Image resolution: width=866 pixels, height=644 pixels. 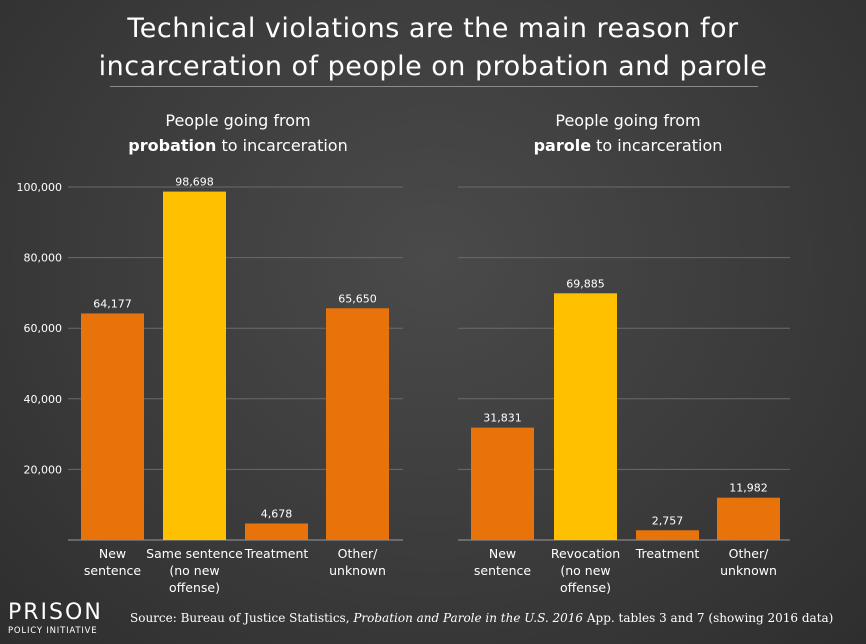 I want to click on data-label: 98,698, so click(x=194, y=182).